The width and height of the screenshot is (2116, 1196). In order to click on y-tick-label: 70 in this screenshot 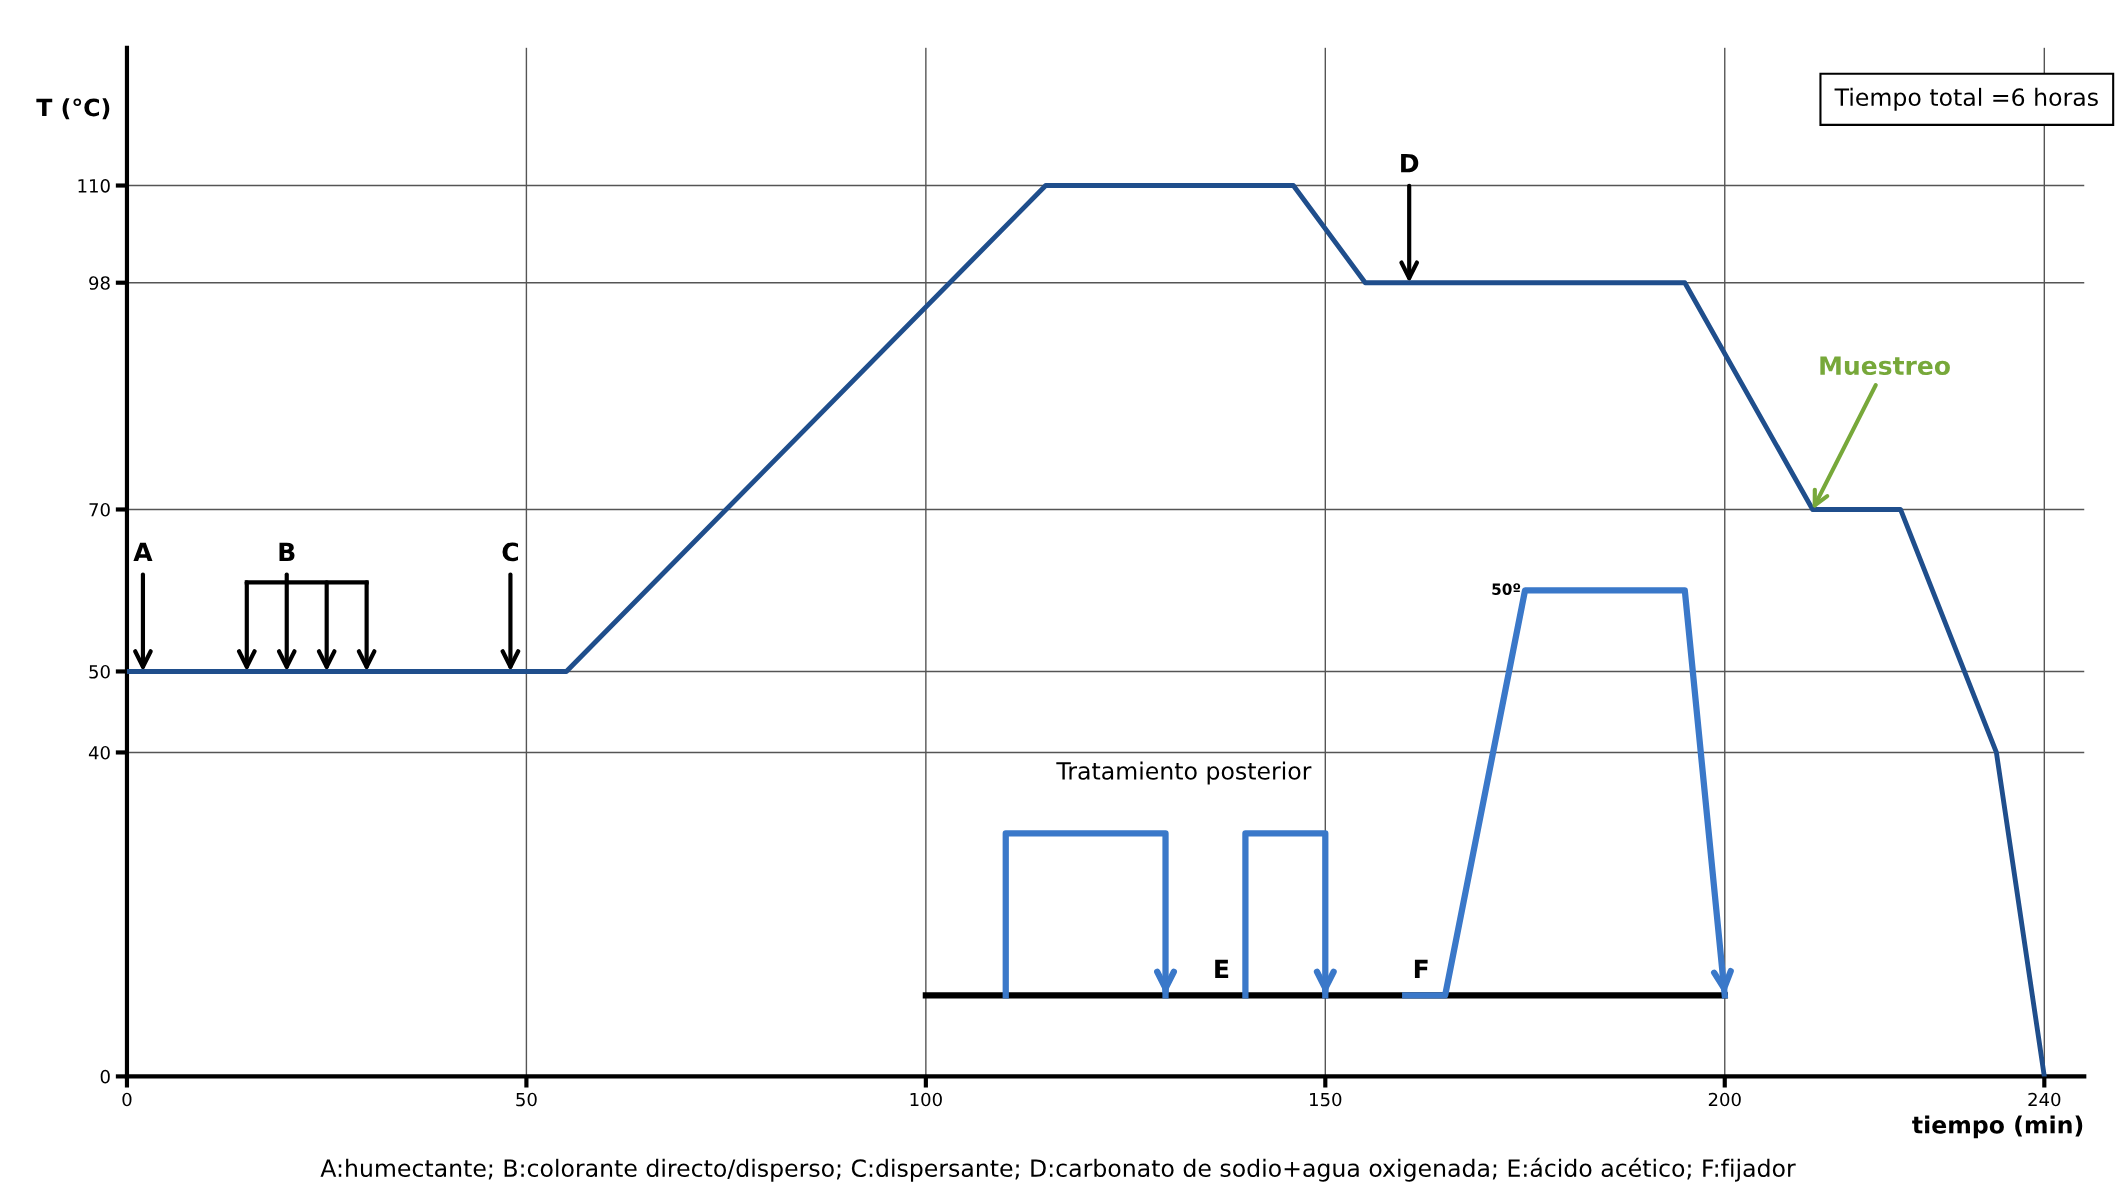, I will do `click(99, 509)`.